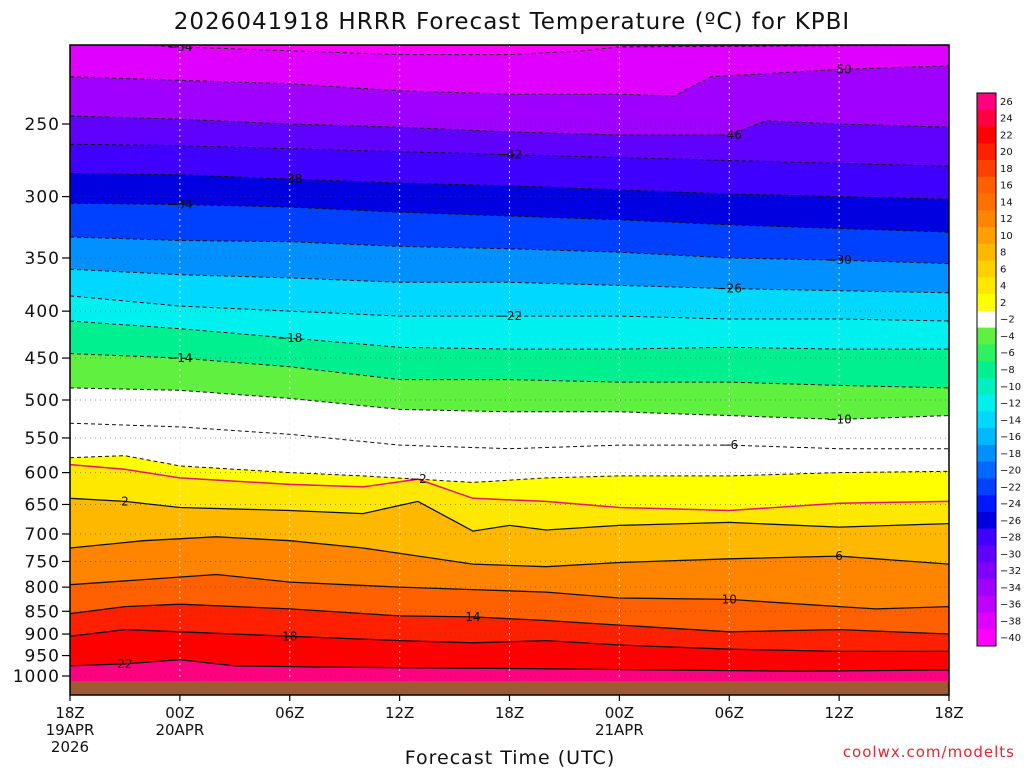 The image size is (1024, 768). Describe the element at coordinates (1010, 638) in the screenshot. I see `colorbar-label: −40` at that location.